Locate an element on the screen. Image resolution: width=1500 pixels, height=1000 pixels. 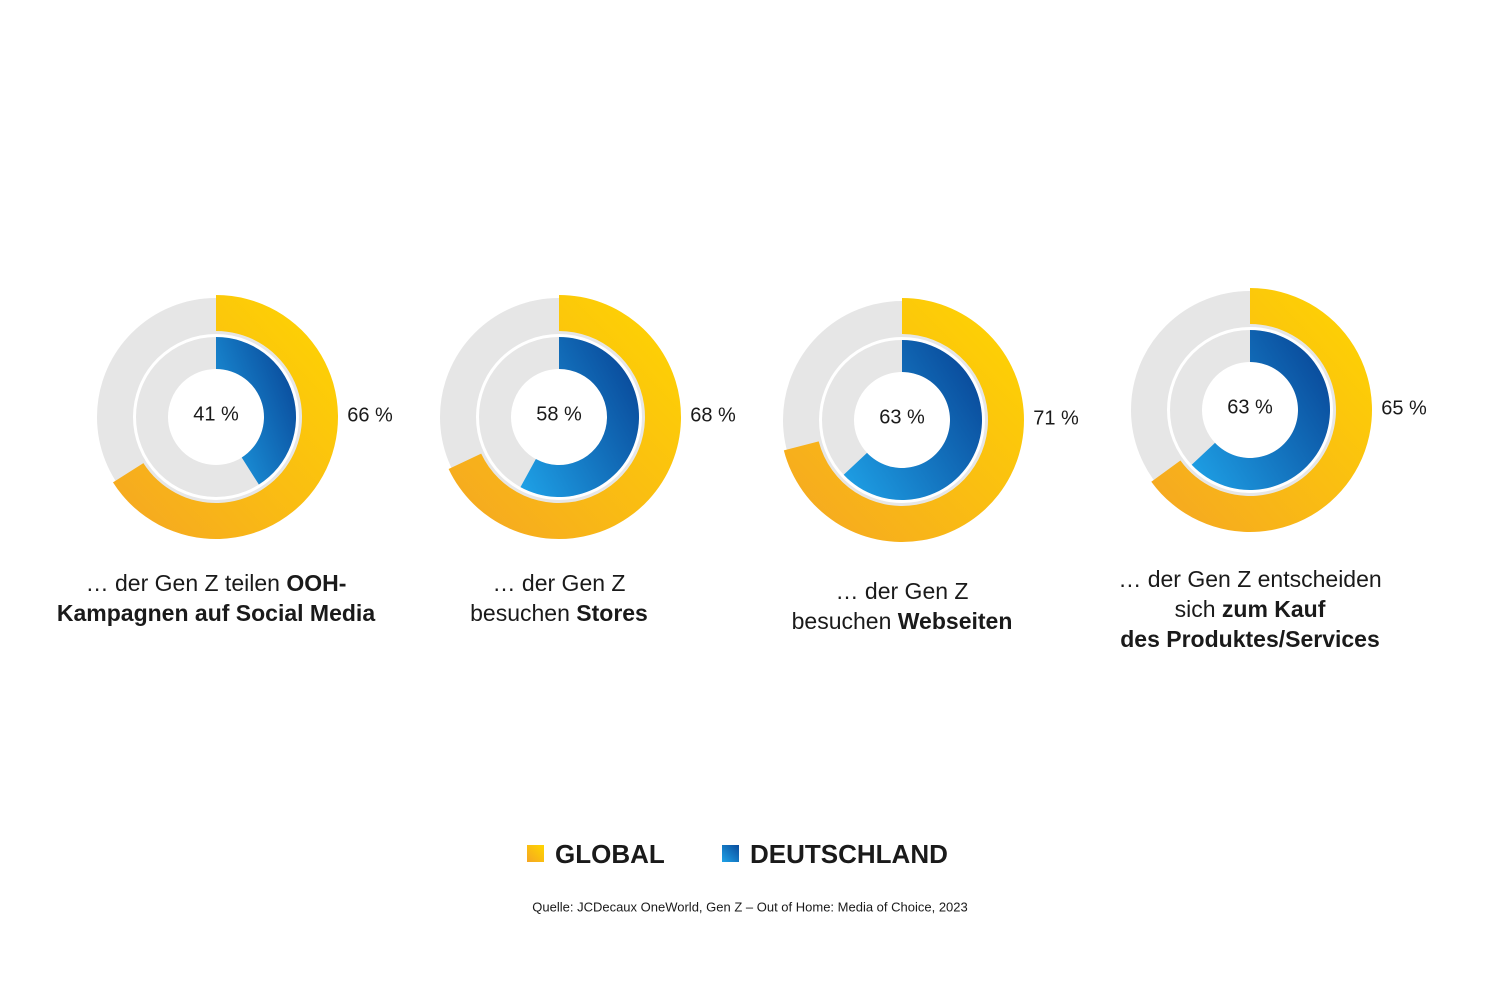
caption-line: sich zum Kauf is located at coordinates (1250, 609).